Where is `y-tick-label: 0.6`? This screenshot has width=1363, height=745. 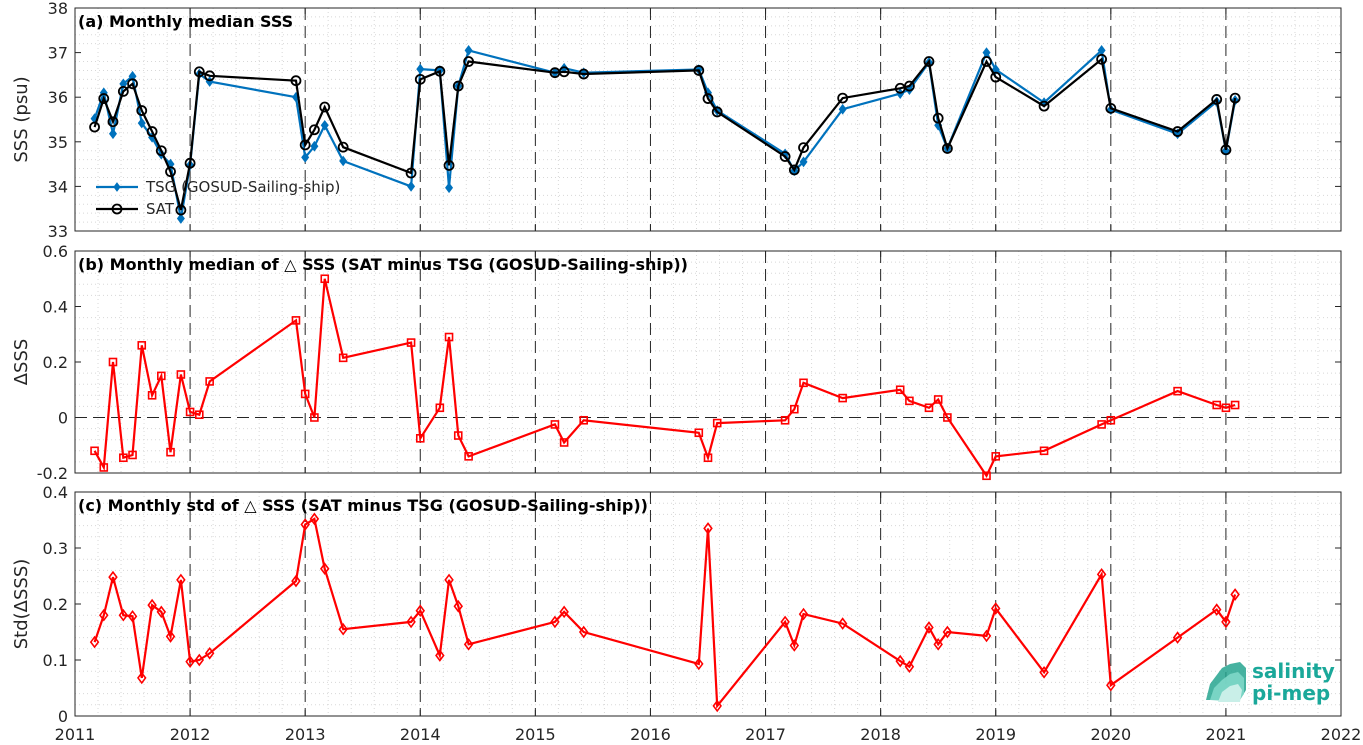
y-tick-label: 0.6 is located at coordinates (55, 251).